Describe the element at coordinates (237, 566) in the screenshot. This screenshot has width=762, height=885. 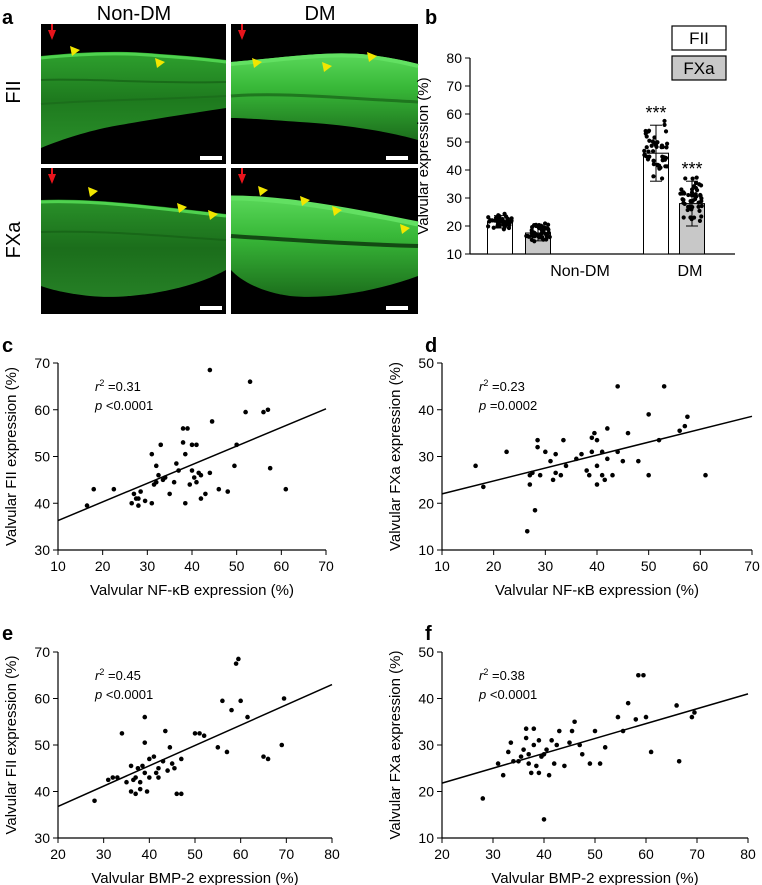
I see `x-tick-label: 50` at that location.